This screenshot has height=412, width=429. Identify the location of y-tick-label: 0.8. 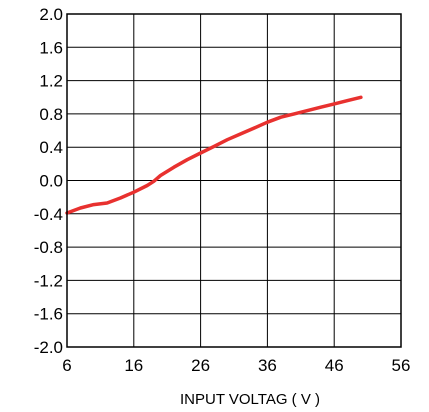
(51, 114).